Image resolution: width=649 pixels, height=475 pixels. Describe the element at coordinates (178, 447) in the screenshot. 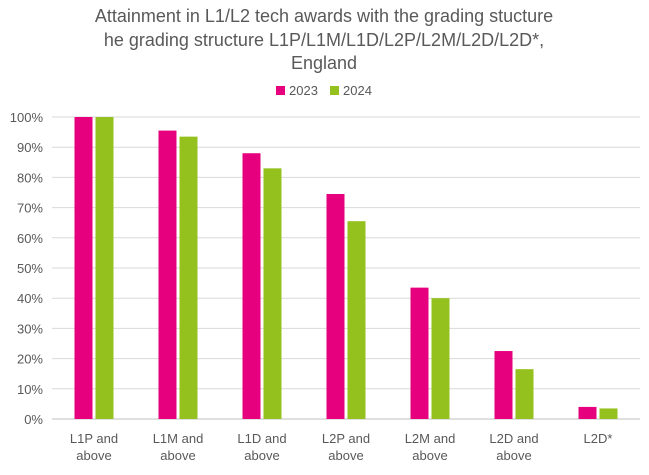

I see `x-tick-label: L1M and above` at that location.